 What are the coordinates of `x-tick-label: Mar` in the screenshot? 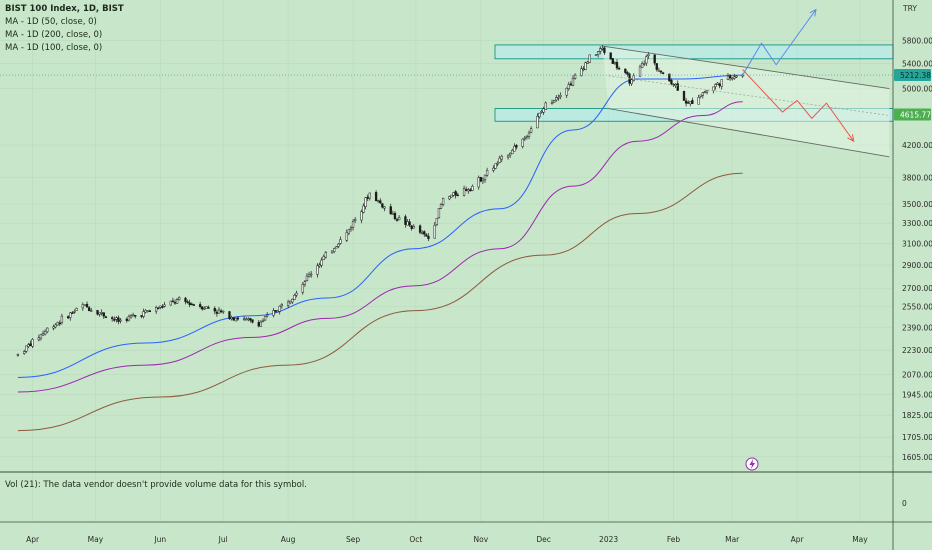 It's located at (732, 539).